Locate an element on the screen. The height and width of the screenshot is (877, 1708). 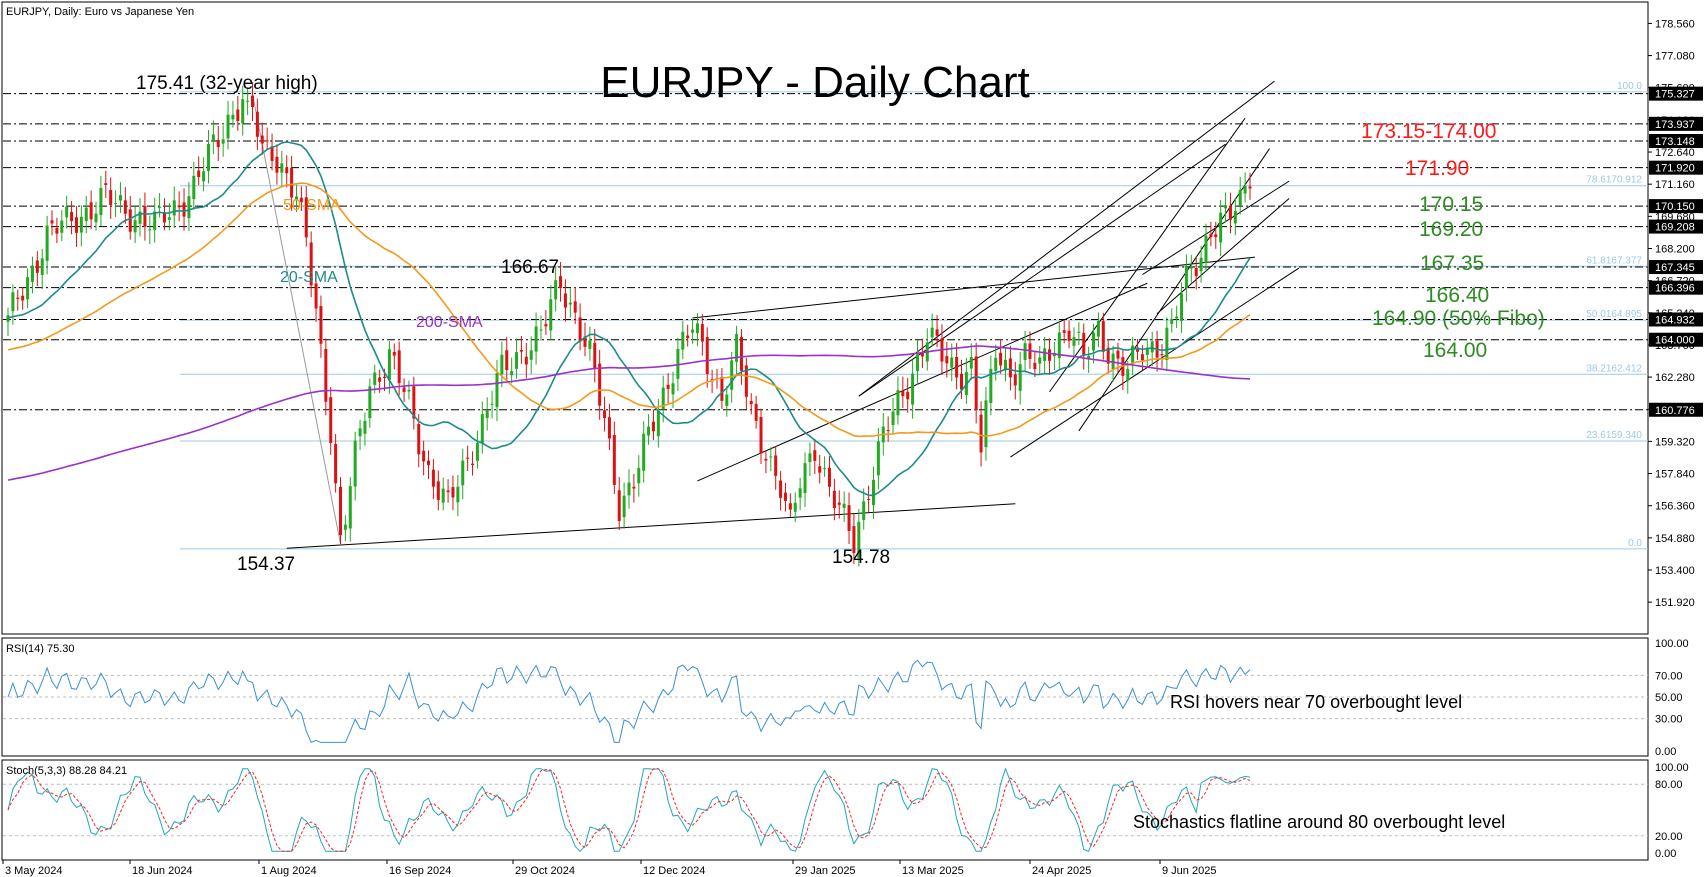
time-tick-label: 1 Aug 2024 is located at coordinates (289, 871).